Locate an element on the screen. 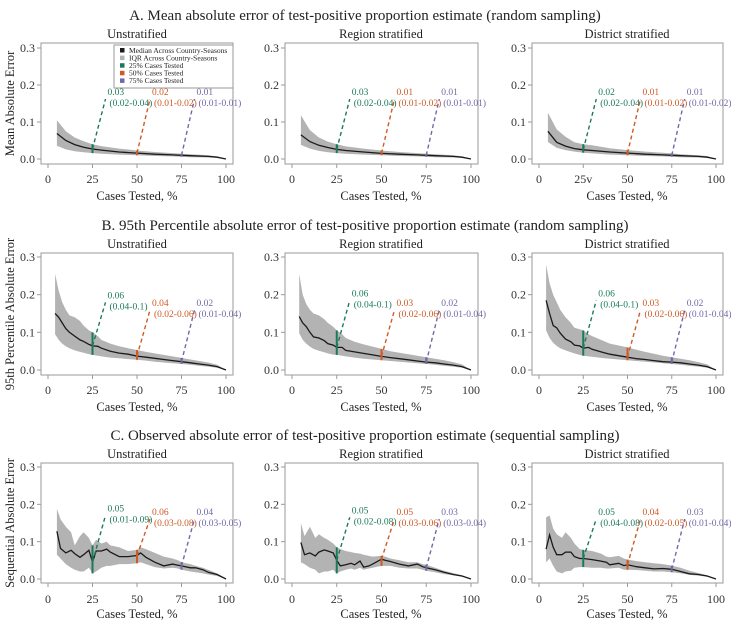  y-axis-label: Sequential Absolute Error is located at coordinates (10, 522).